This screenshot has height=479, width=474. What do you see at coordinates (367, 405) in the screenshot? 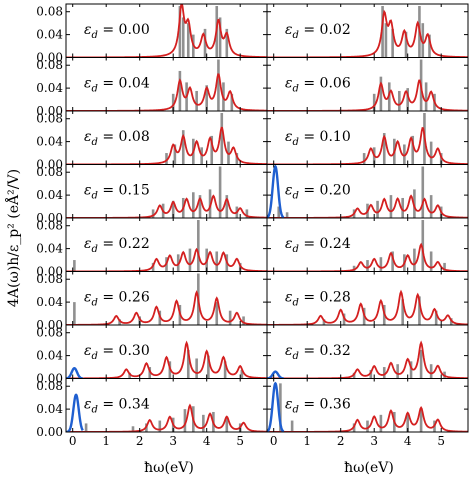
I see `panel-frame` at bounding box center [367, 405].